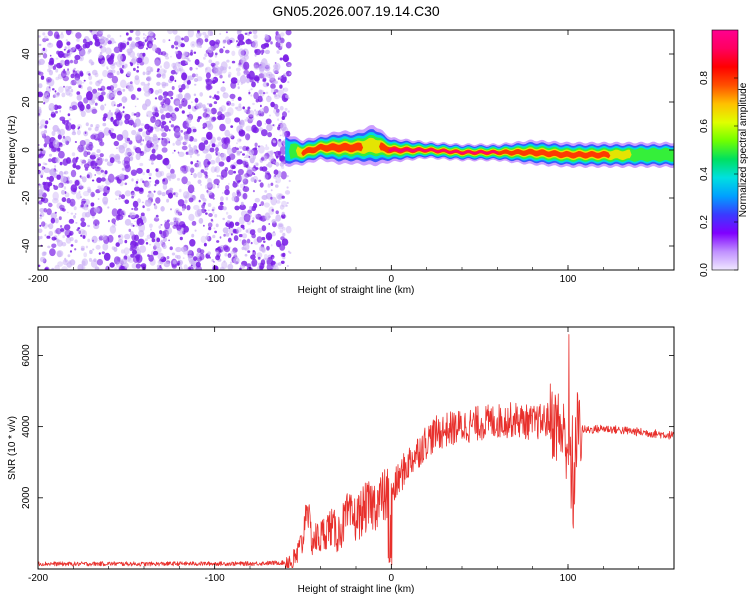 This screenshot has height=600, width=750. What do you see at coordinates (725, 150) in the screenshot?
I see `colorbar-strip` at bounding box center [725, 150].